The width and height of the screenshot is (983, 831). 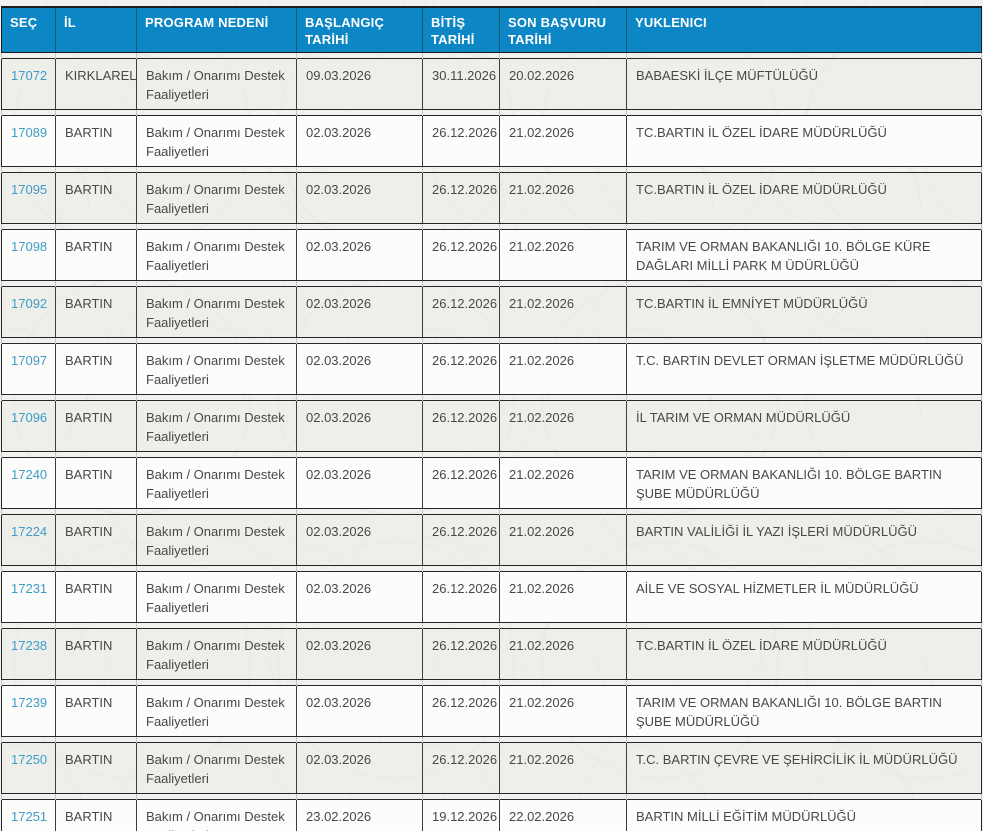 What do you see at coordinates (28, 198) in the screenshot?
I see `cell-sec: 17095` at bounding box center [28, 198].